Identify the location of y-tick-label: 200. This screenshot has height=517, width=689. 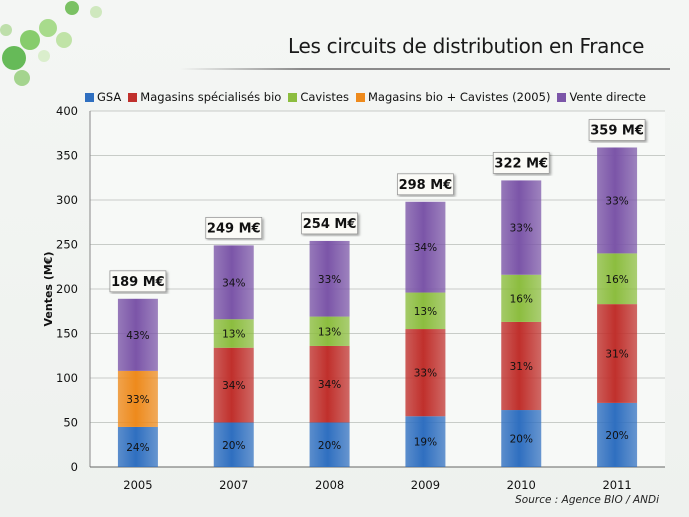
(67, 289).